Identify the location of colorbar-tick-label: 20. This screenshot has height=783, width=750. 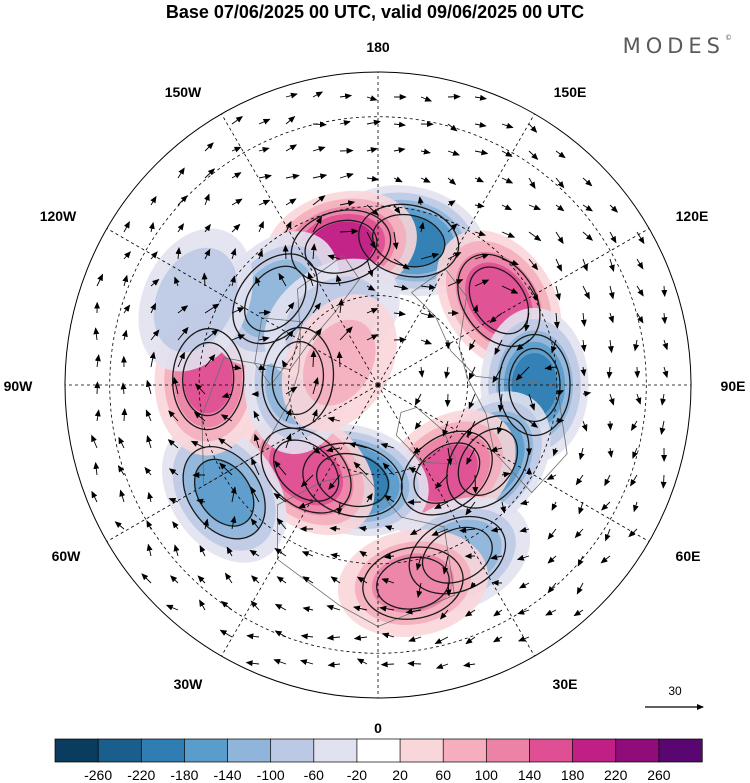
(400, 775).